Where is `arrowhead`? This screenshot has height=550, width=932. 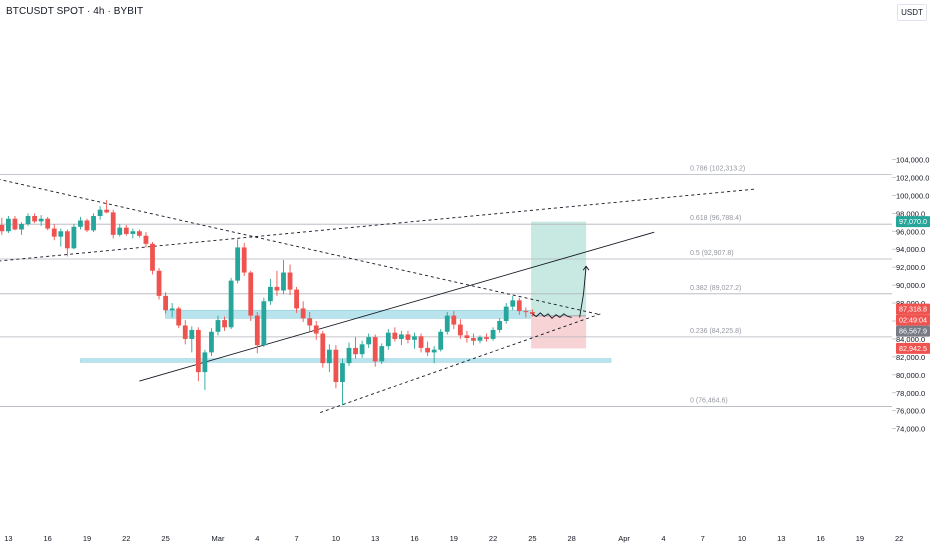 arrowhead is located at coordinates (586, 268).